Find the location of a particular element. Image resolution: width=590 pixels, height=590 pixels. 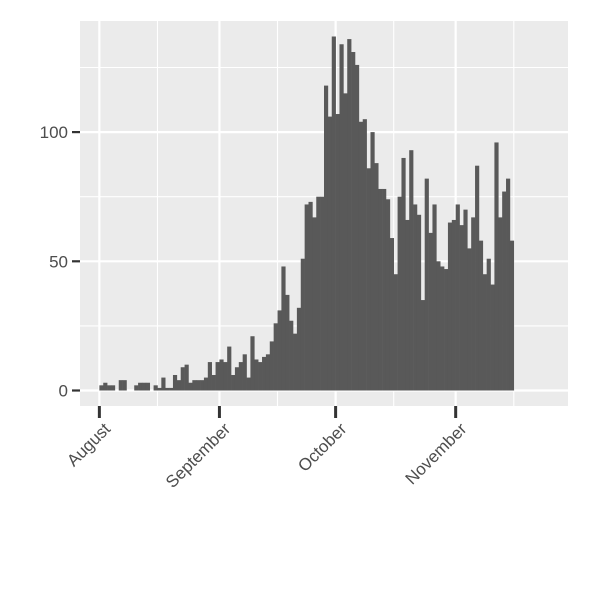

y-tick-label: 50 is located at coordinates (58, 261).